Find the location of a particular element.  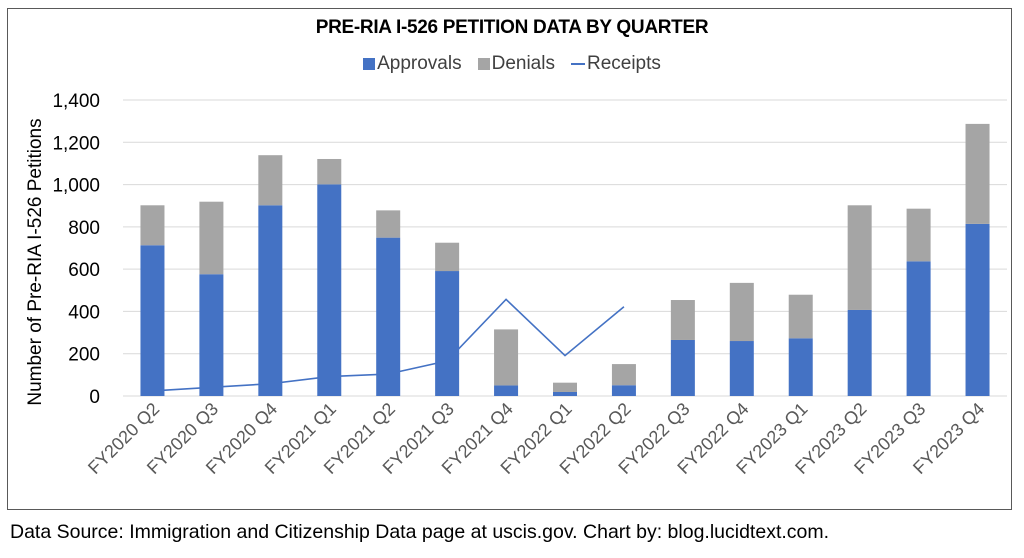

legend-item-receipts: Receipts is located at coordinates (615, 64).